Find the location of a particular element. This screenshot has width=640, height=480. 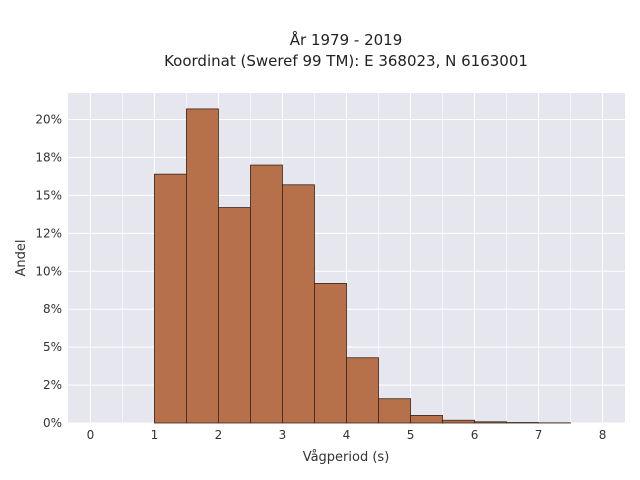

x-axis-label: Vågperiod (s) is located at coordinates (346, 457).